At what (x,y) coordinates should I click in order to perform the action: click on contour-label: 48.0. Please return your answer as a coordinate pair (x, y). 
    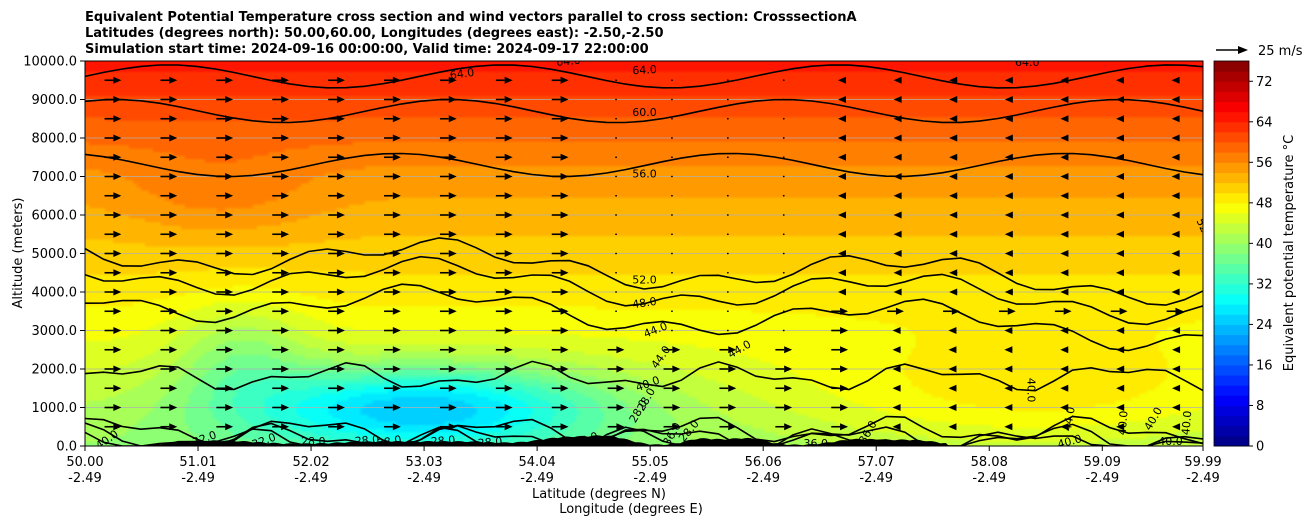
    Looking at the image, I should click on (644, 303).